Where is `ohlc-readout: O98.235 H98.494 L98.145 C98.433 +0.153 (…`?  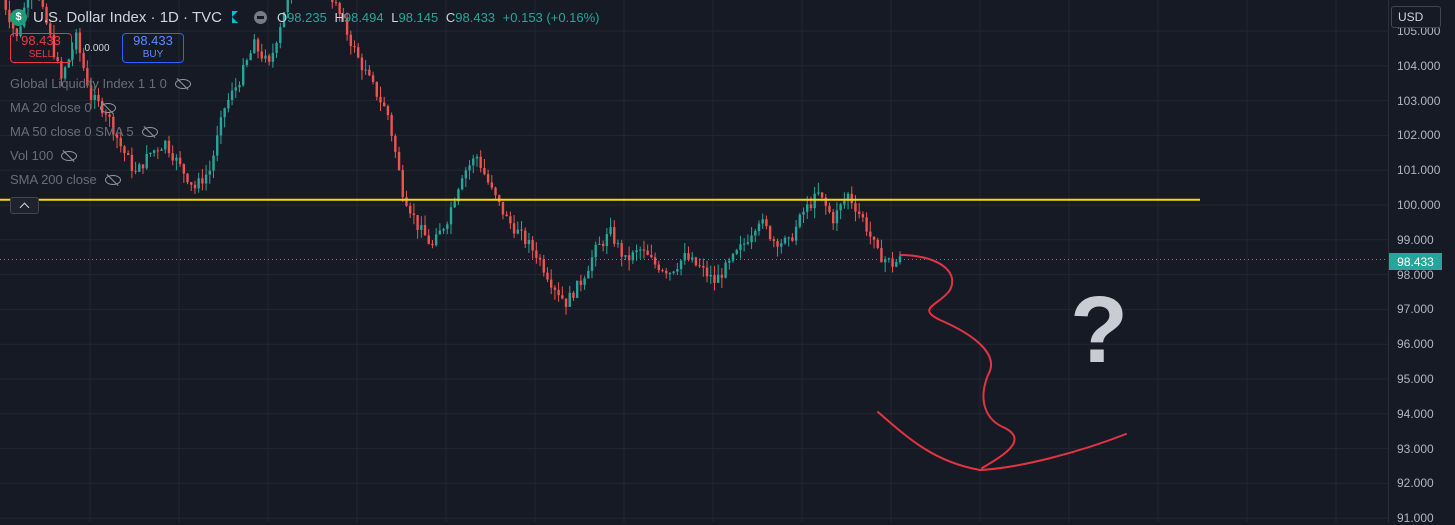 ohlc-readout: O98.235 H98.494 L98.145 C98.433 +0.153 (… is located at coordinates (440, 17).